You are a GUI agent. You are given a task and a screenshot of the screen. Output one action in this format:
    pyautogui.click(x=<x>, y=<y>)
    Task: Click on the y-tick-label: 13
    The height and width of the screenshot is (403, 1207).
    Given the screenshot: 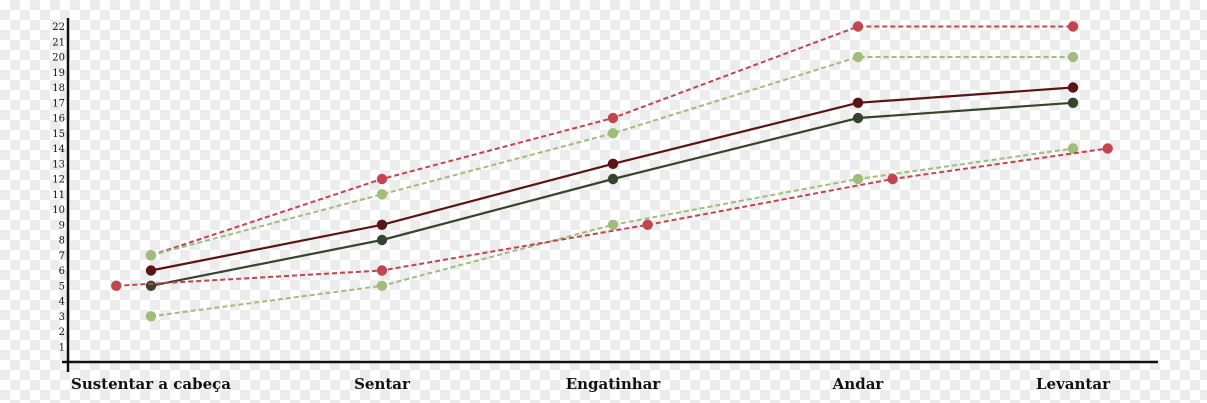 What is the action you would take?
    pyautogui.click(x=58, y=164)
    